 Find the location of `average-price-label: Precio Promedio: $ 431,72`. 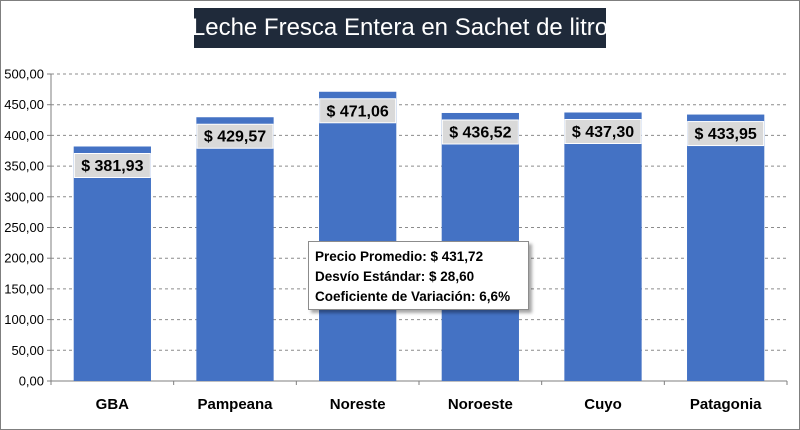

average-price-label: Precio Promedio: $ 431,72 is located at coordinates (399, 256).